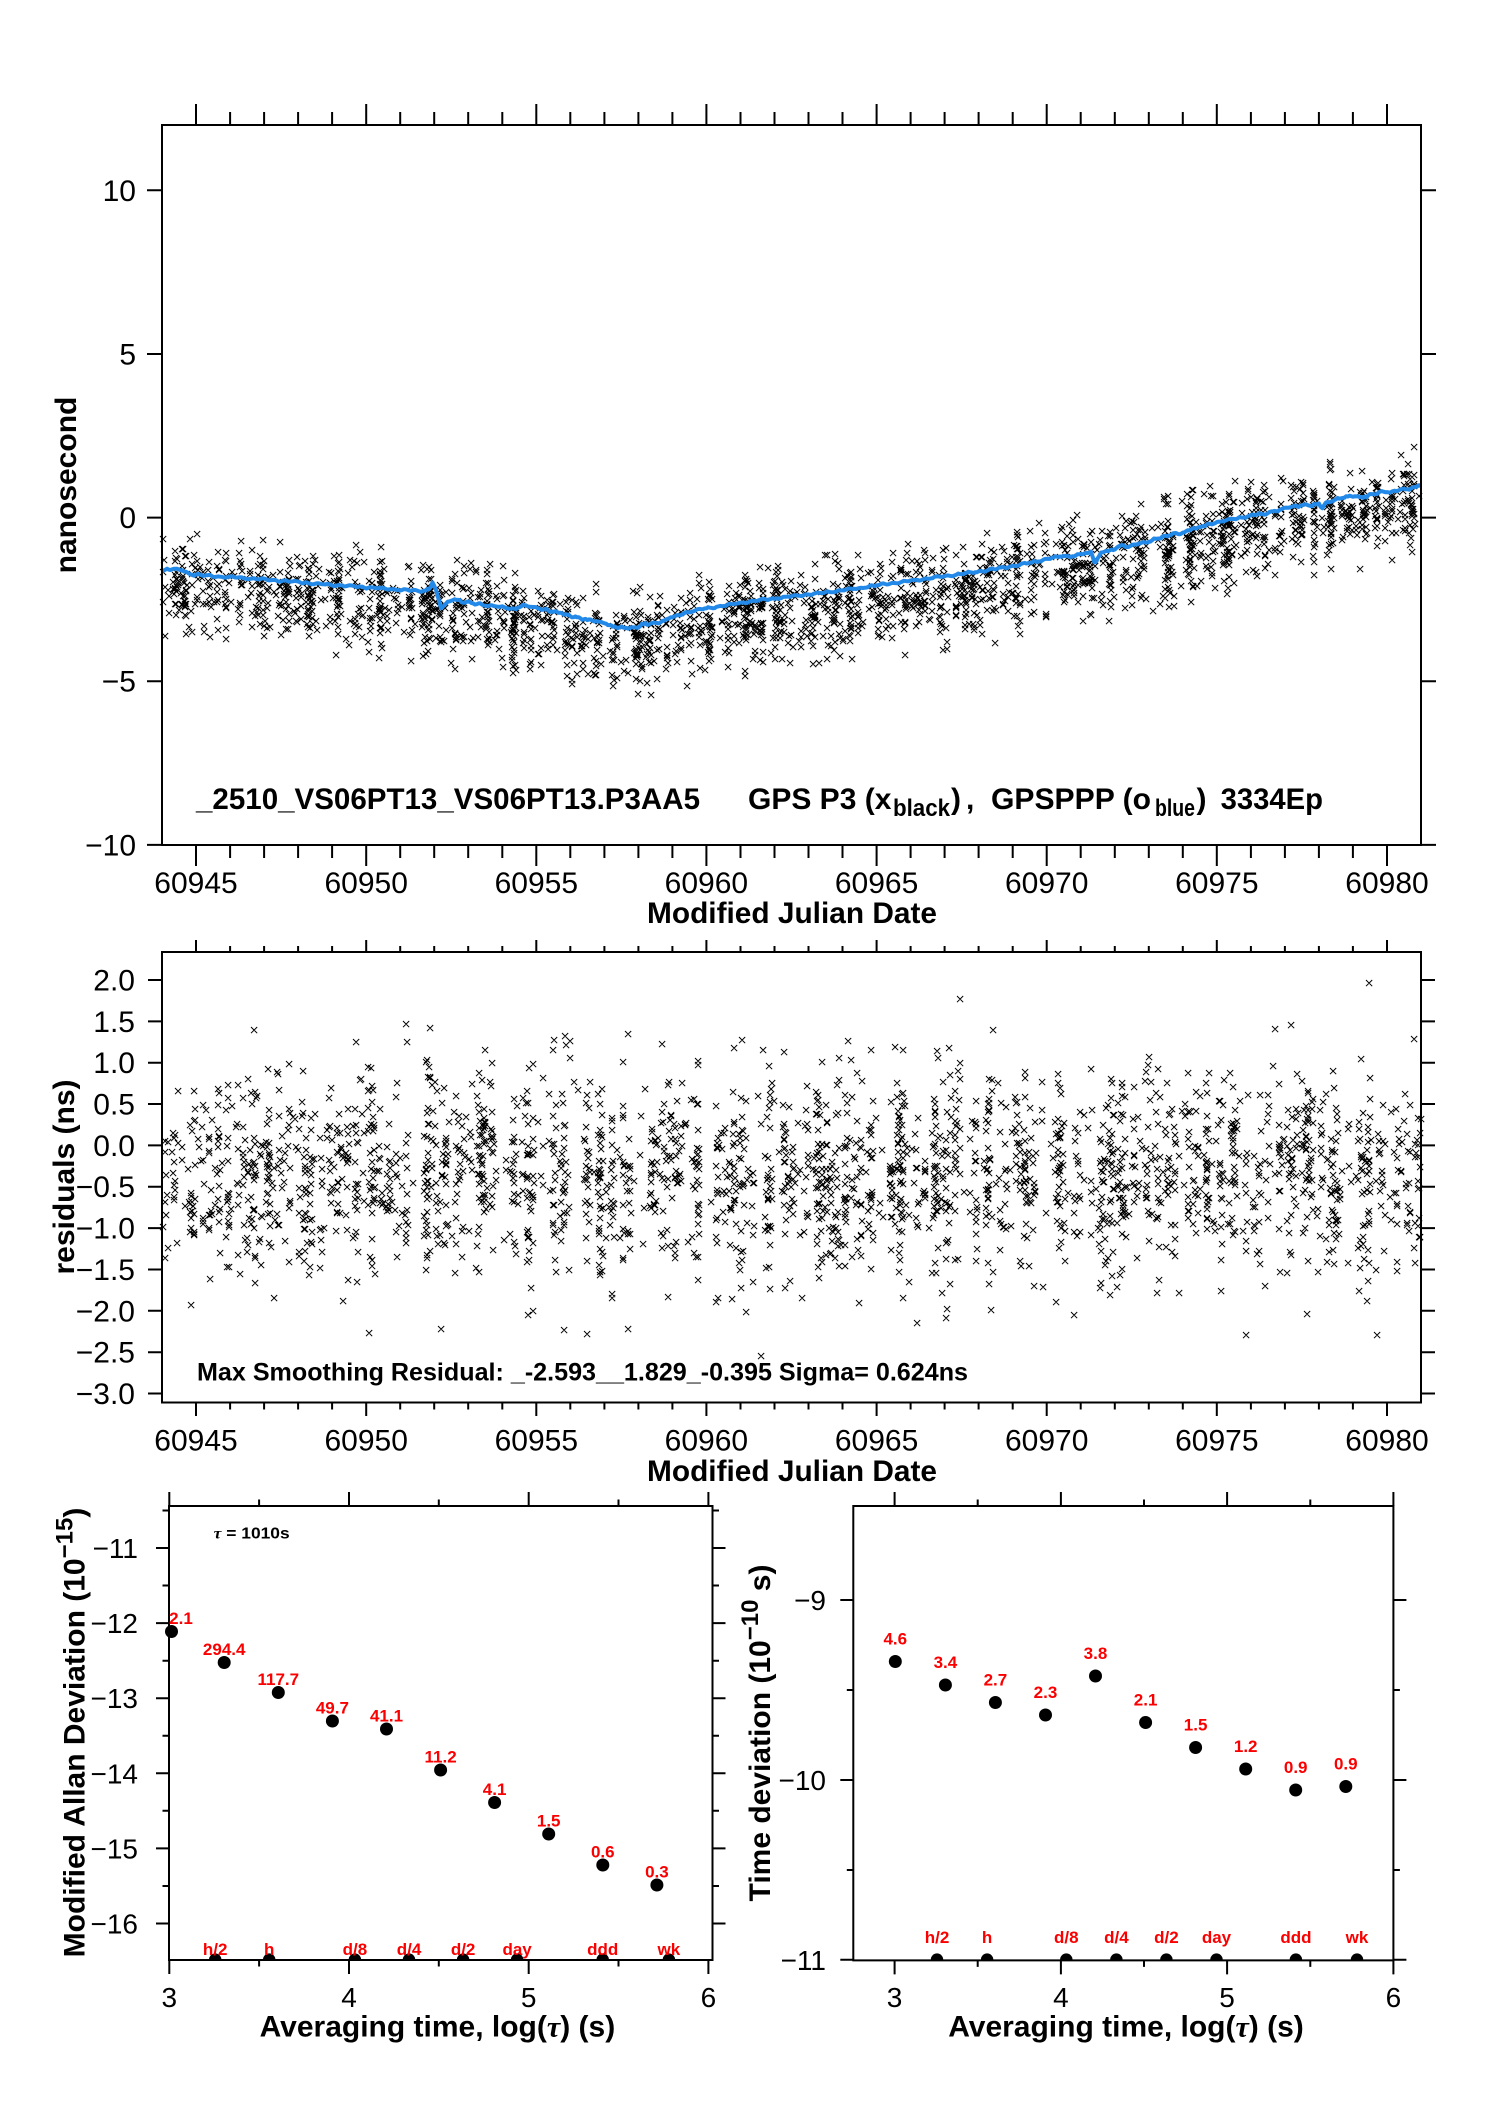  What do you see at coordinates (1272, 799) in the screenshot?
I see `svg-text: 3334Ep` at bounding box center [1272, 799].